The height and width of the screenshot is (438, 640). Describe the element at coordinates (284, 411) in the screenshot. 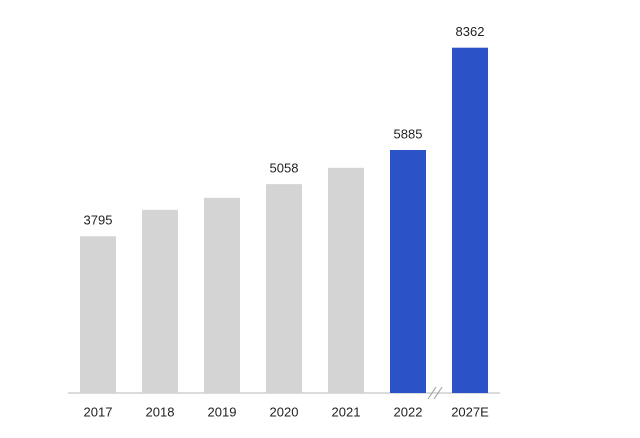

I see `x-tick-label: 2020` at that location.